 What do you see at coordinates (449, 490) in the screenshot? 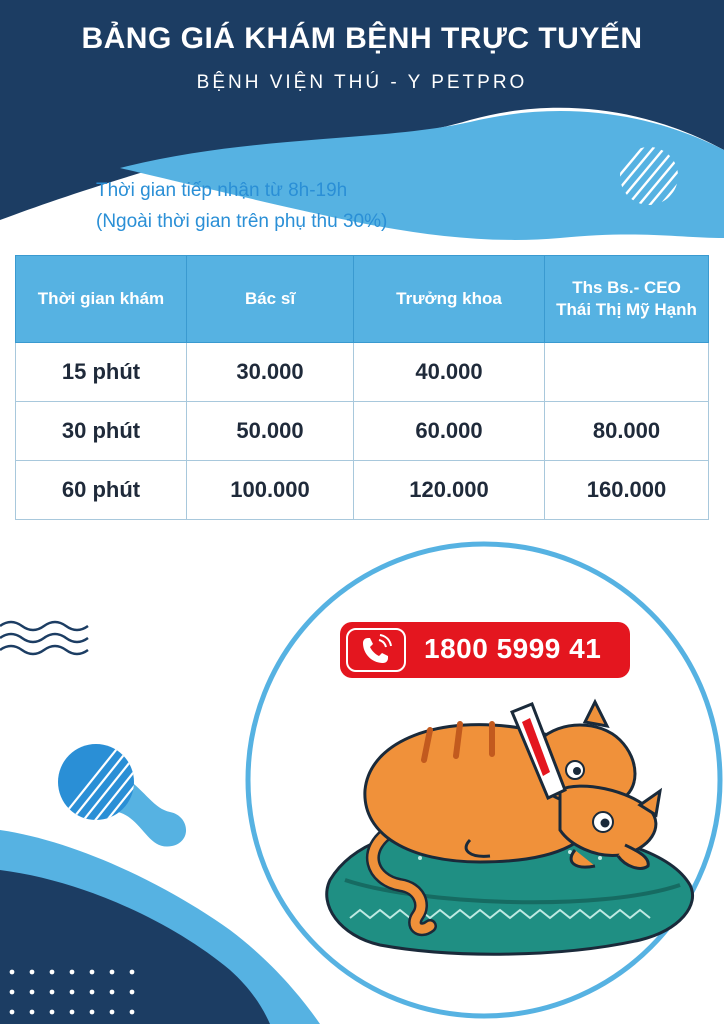
I see `head-price-cell: 120.000` at bounding box center [449, 490].